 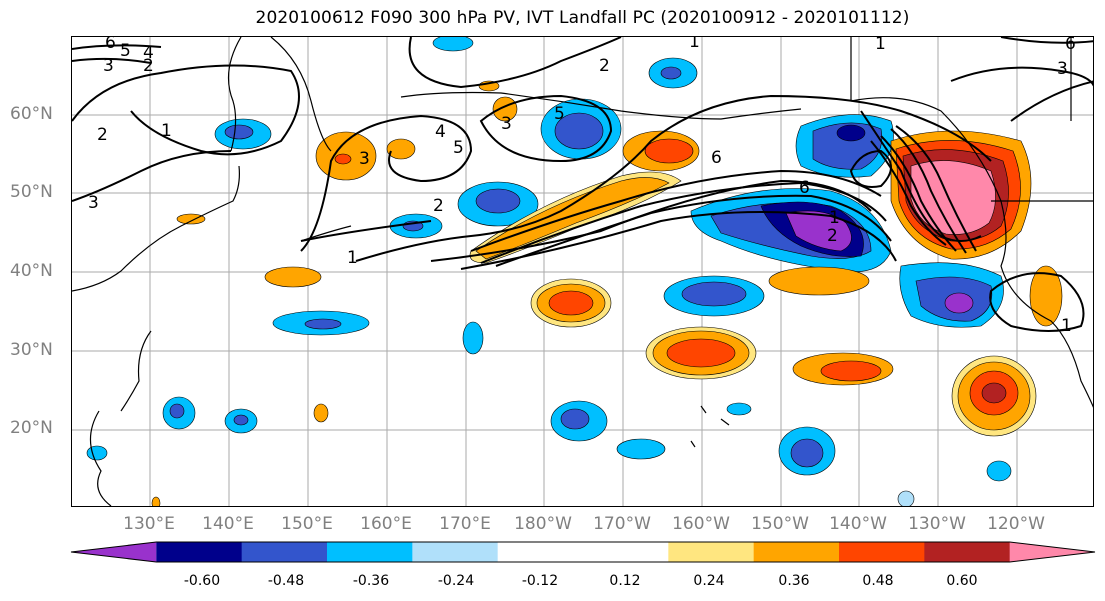 What do you see at coordinates (878, 581) in the screenshot?
I see `colorbar-tick-label: 0.48` at bounding box center [878, 581].